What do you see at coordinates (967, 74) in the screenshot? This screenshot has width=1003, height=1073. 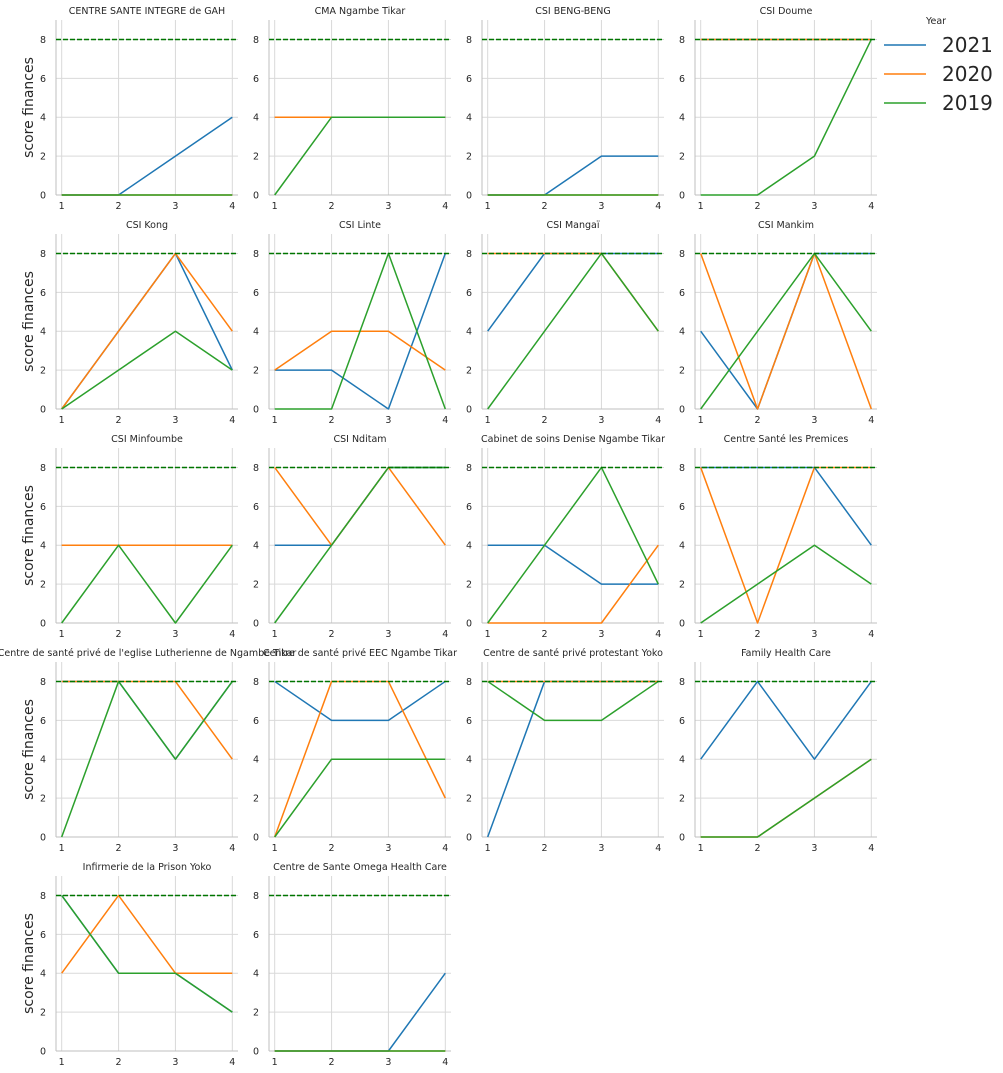 I see `legend-label-2020: 2020` at bounding box center [967, 74].